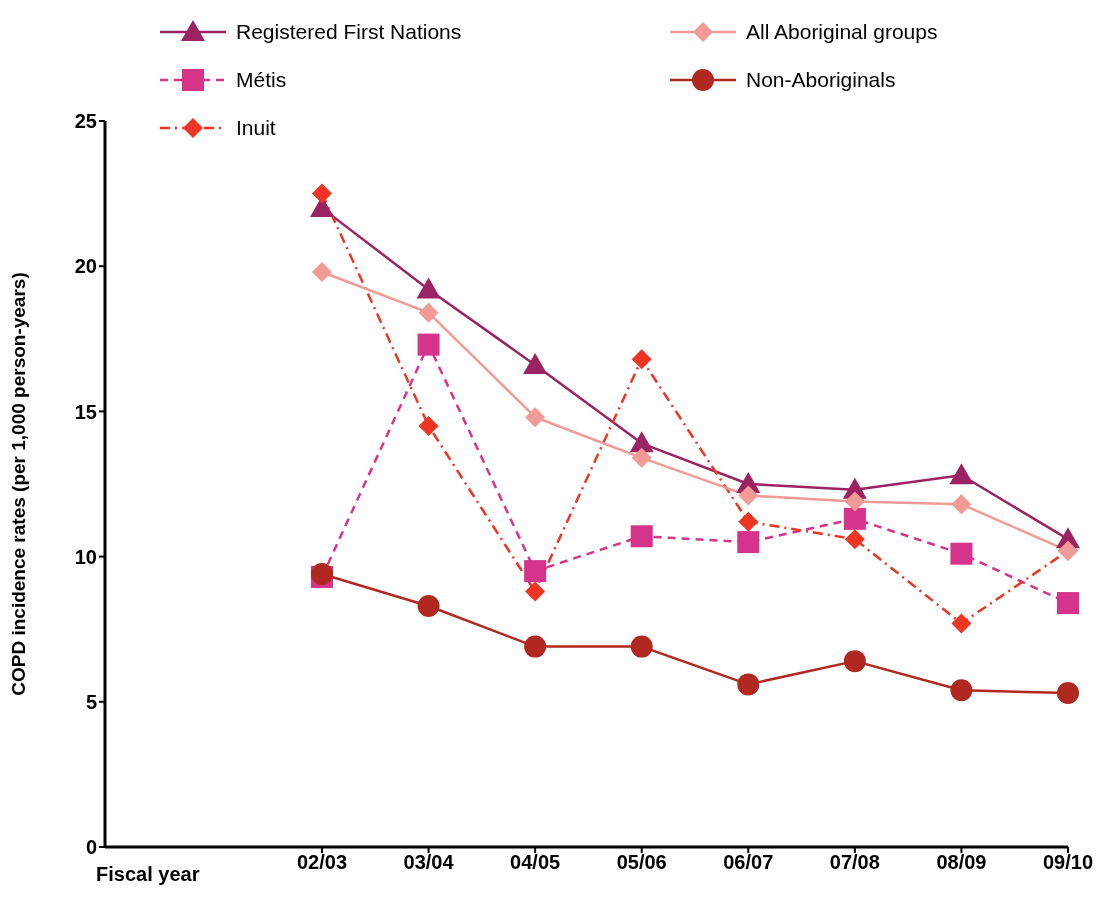 The image size is (1109, 901). I want to click on legend-label: Métis, so click(261, 80).